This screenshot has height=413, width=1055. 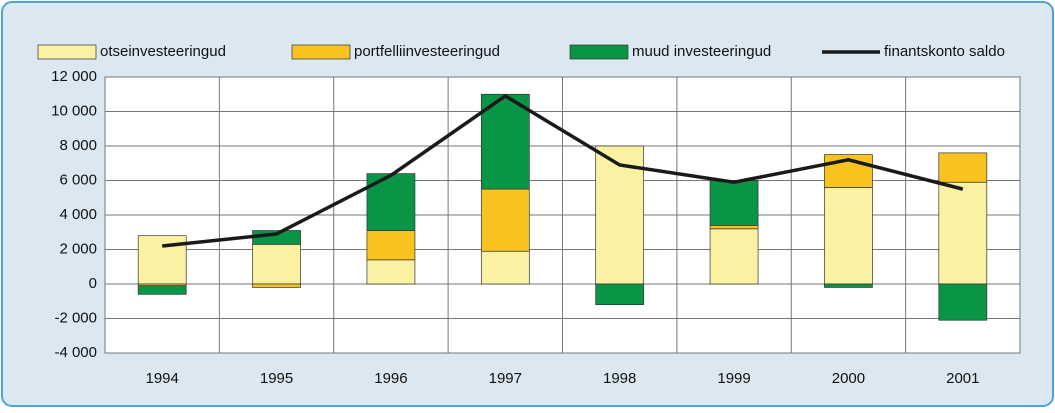 What do you see at coordinates (74, 76) in the screenshot?
I see `y-tick-label: 12 000` at bounding box center [74, 76].